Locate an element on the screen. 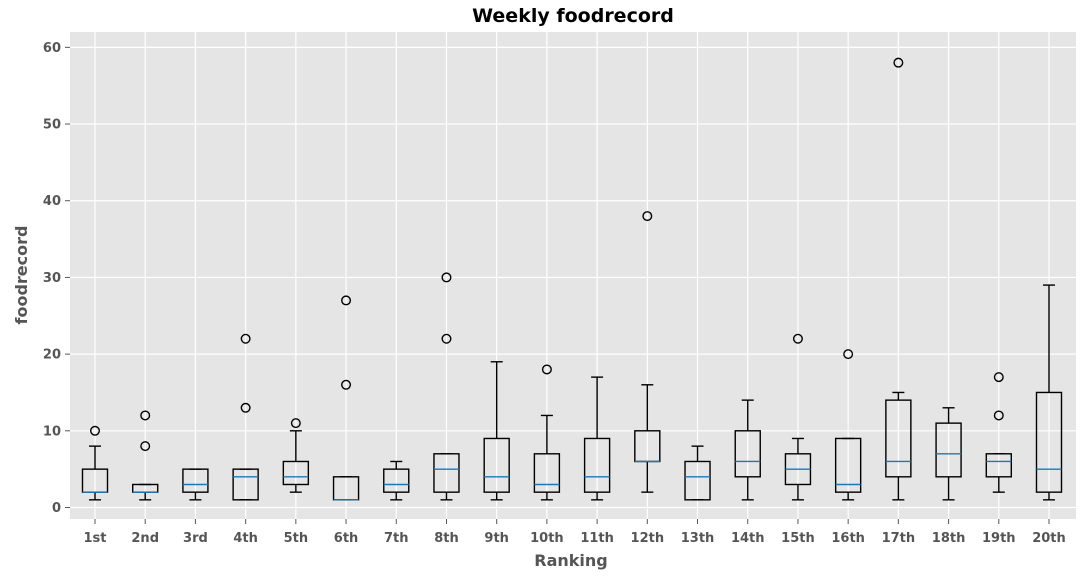  y-tick-label: 30 is located at coordinates (52, 278).